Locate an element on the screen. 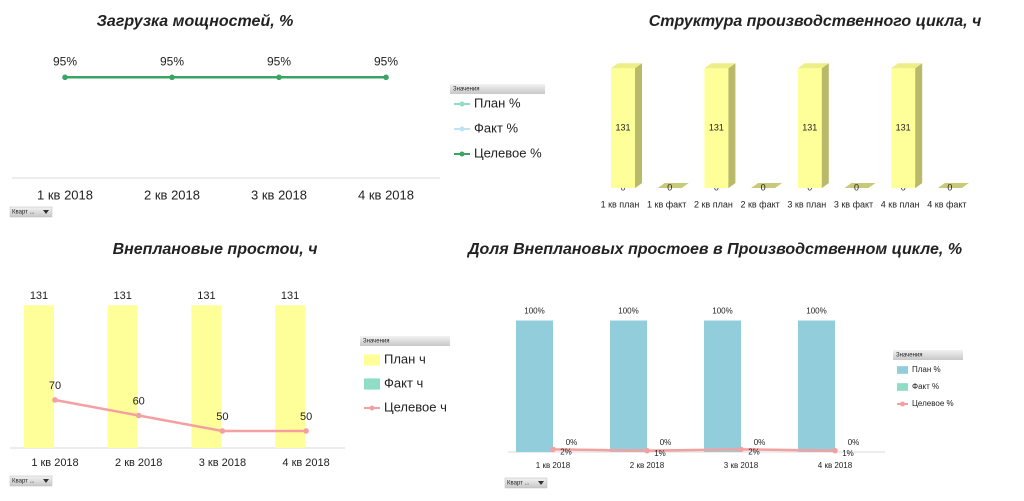  legend-label: Факт % is located at coordinates (496, 127).